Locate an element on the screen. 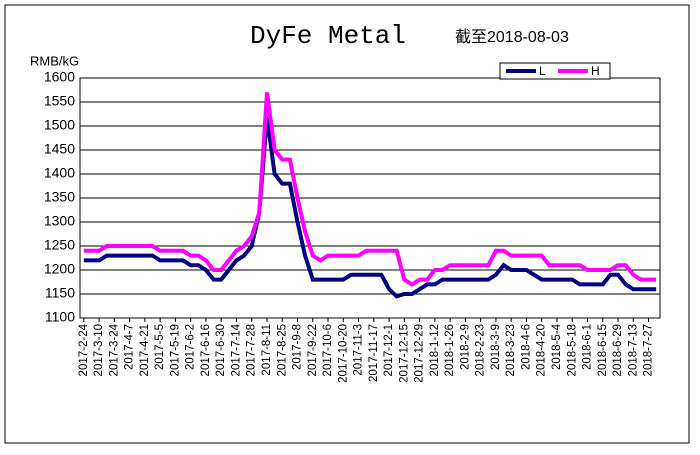 The height and width of the screenshot is (455, 700). y-tick-label: 1250 is located at coordinates (59, 245).